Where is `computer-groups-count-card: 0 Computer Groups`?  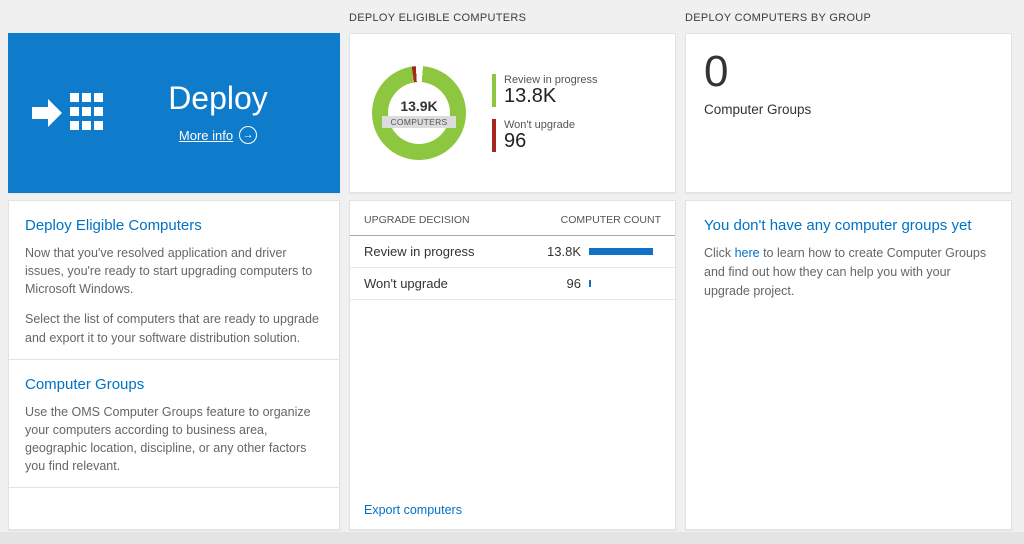
computer-groups-count-card: 0 Computer Groups is located at coordinates (848, 113).